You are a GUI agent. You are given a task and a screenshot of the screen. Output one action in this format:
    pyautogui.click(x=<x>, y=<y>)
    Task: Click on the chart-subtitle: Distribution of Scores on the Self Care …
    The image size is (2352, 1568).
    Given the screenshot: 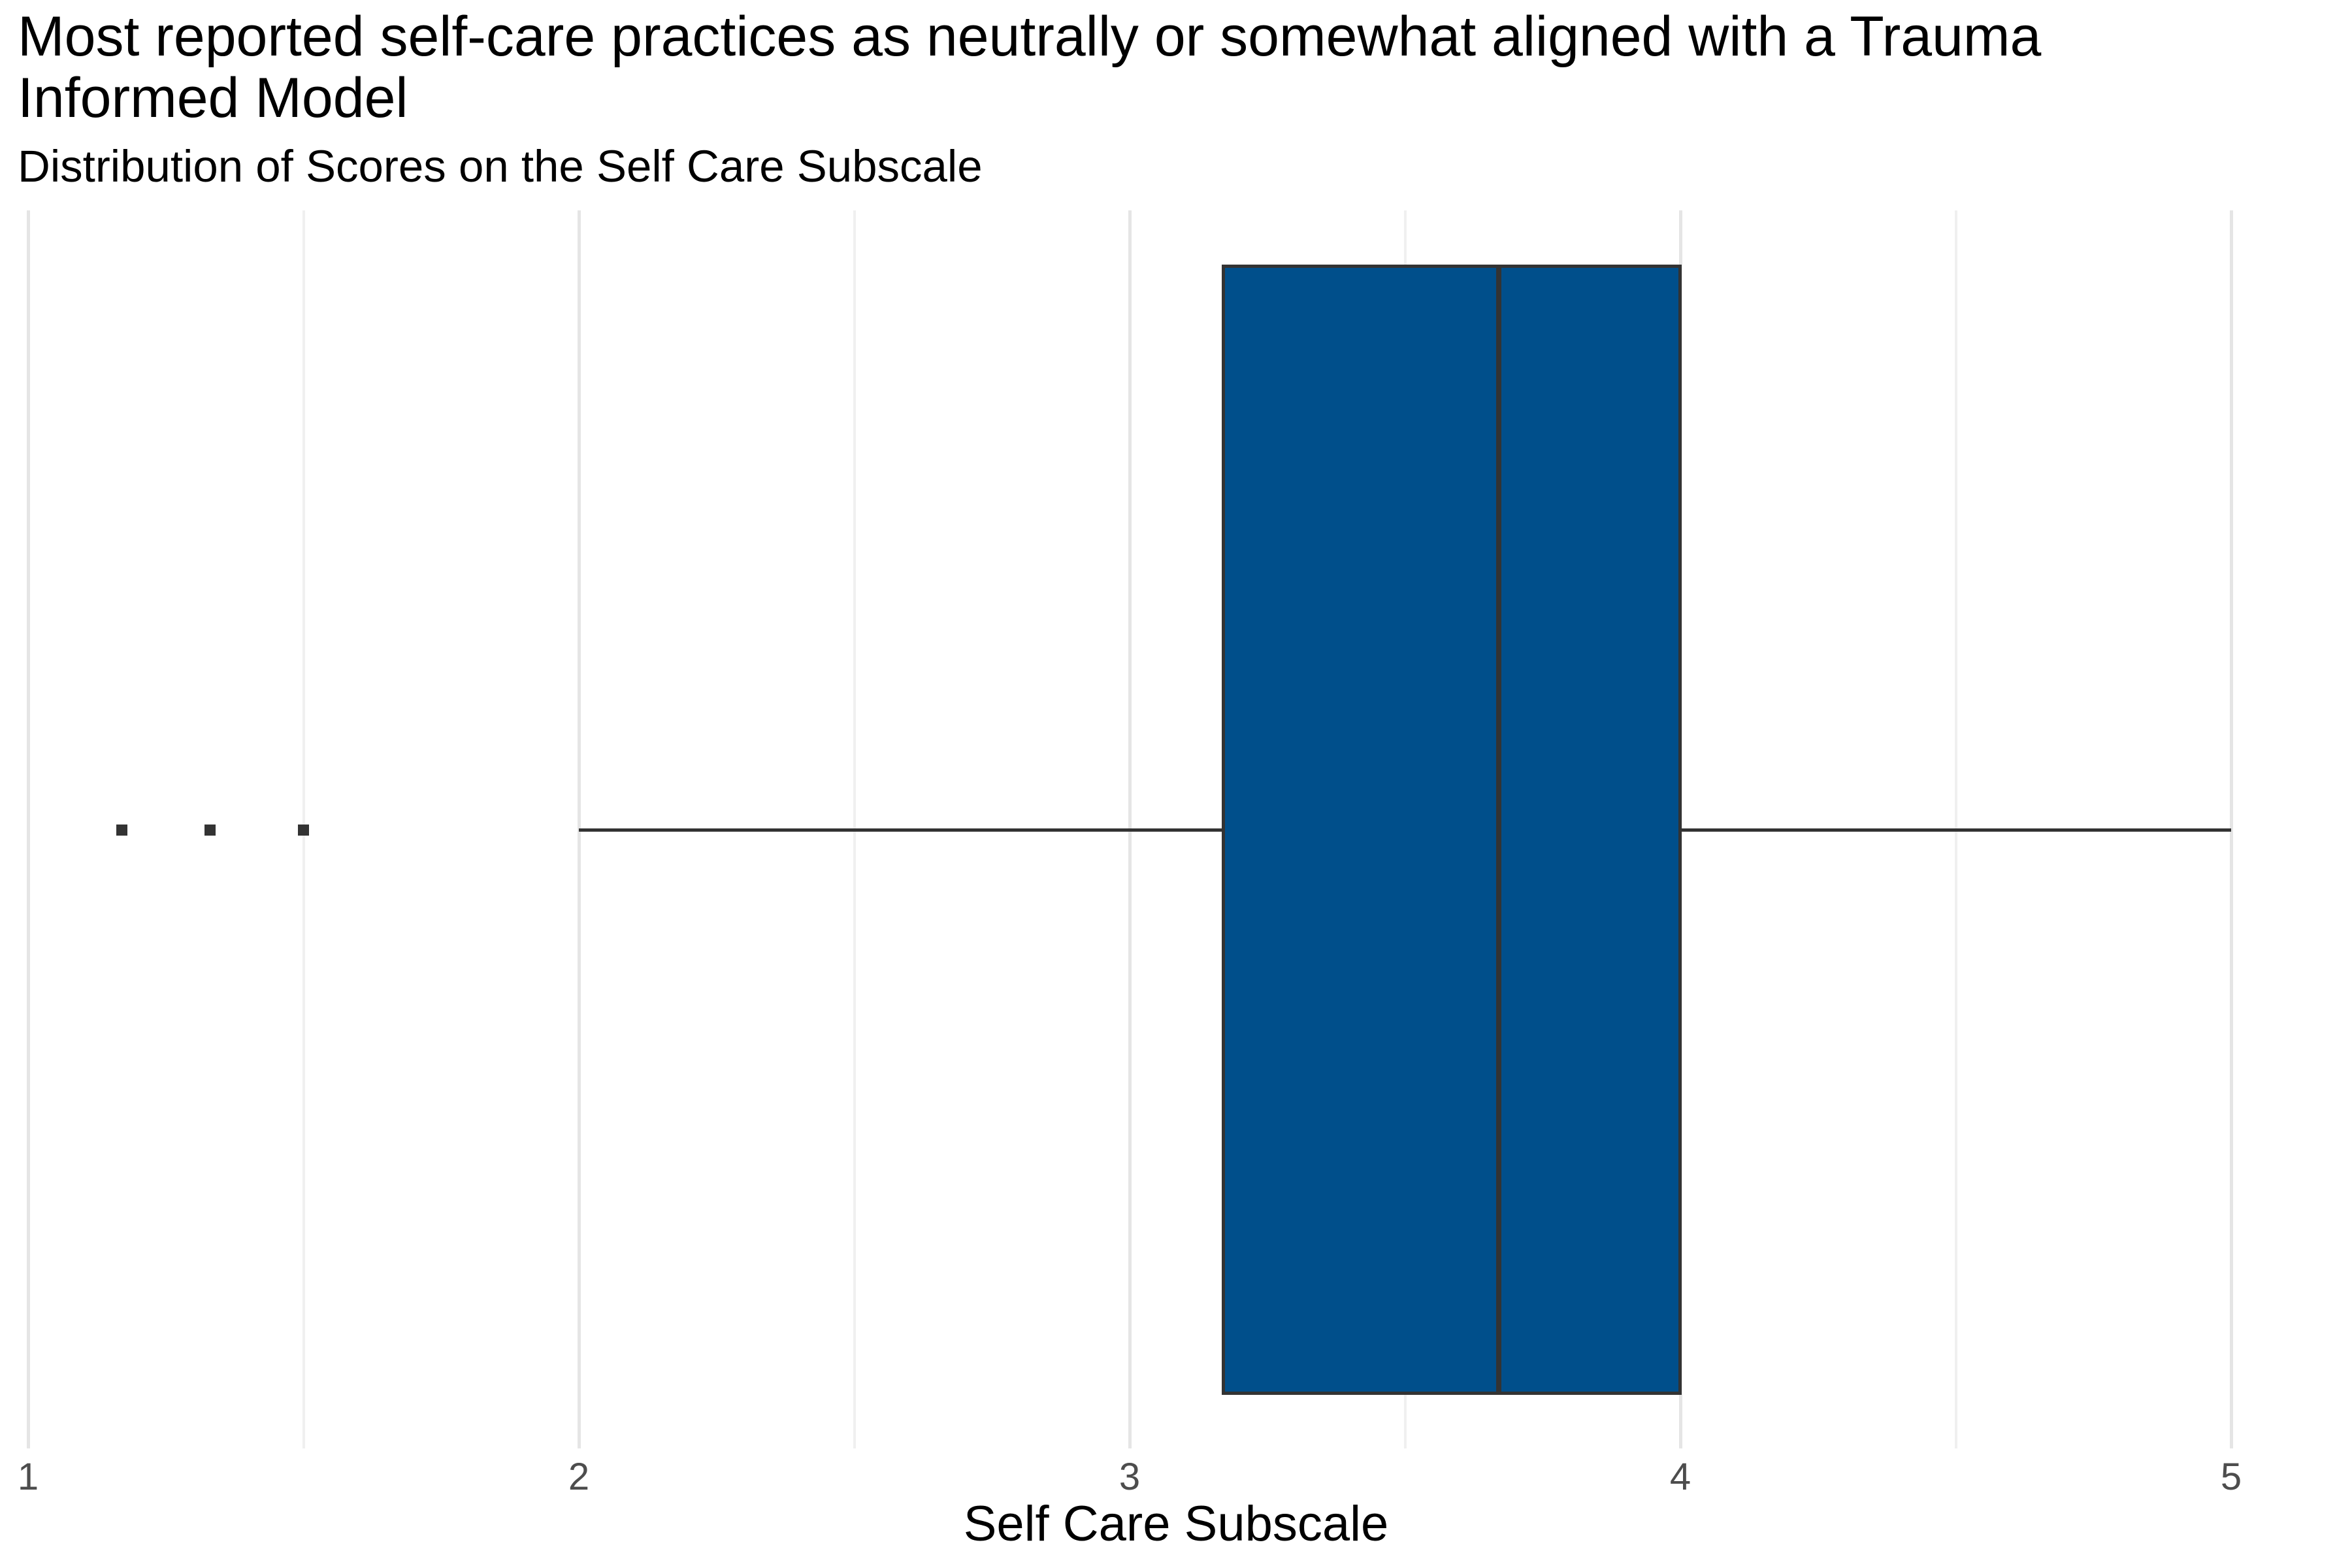 What is the action you would take?
    pyautogui.click(x=500, y=166)
    